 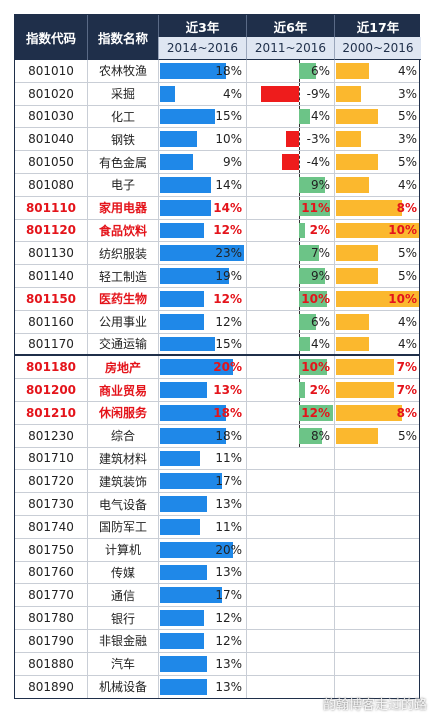 I want to click on return-6y-cell: -4%, so click(x=290, y=162).